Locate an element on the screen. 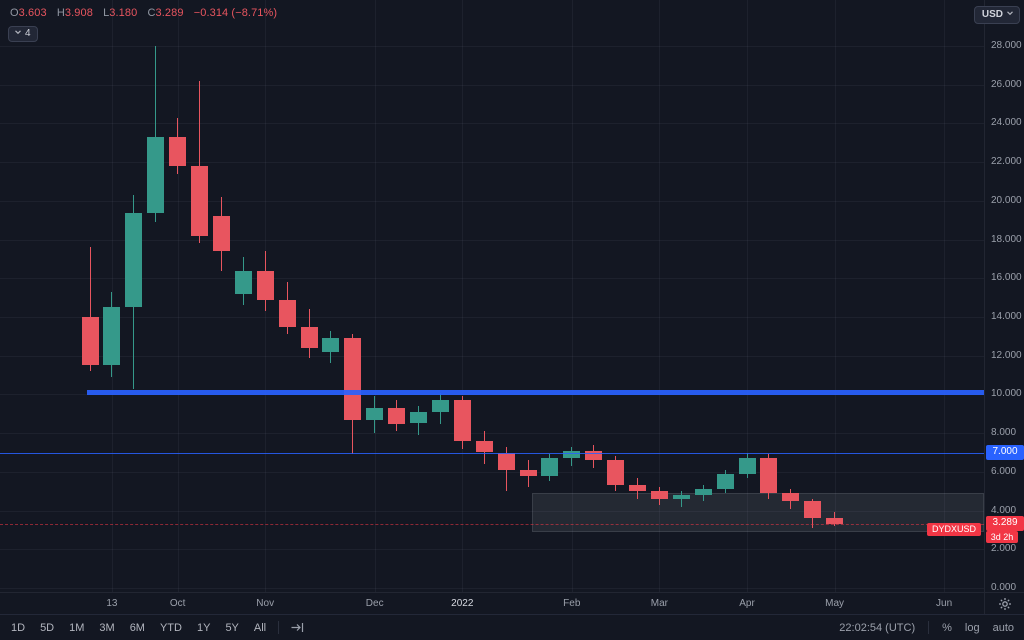 The width and height of the screenshot is (1024, 640). time-tick-label: Mar is located at coordinates (659, 603).